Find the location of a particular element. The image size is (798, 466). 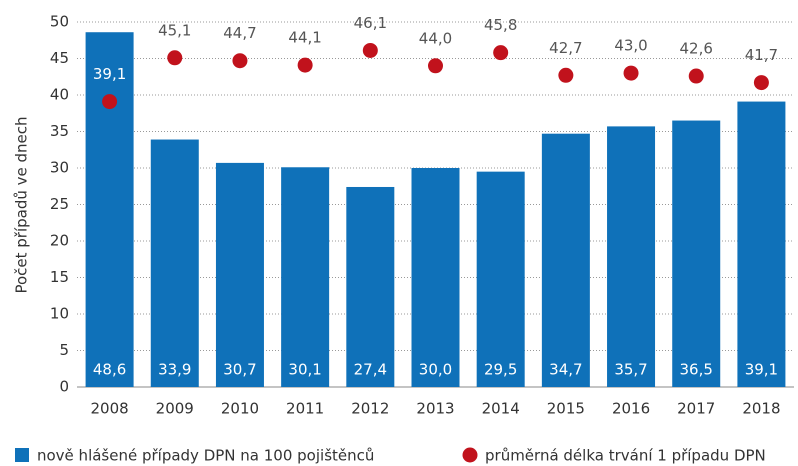

x-tick-label: 2016 is located at coordinates (631, 409).